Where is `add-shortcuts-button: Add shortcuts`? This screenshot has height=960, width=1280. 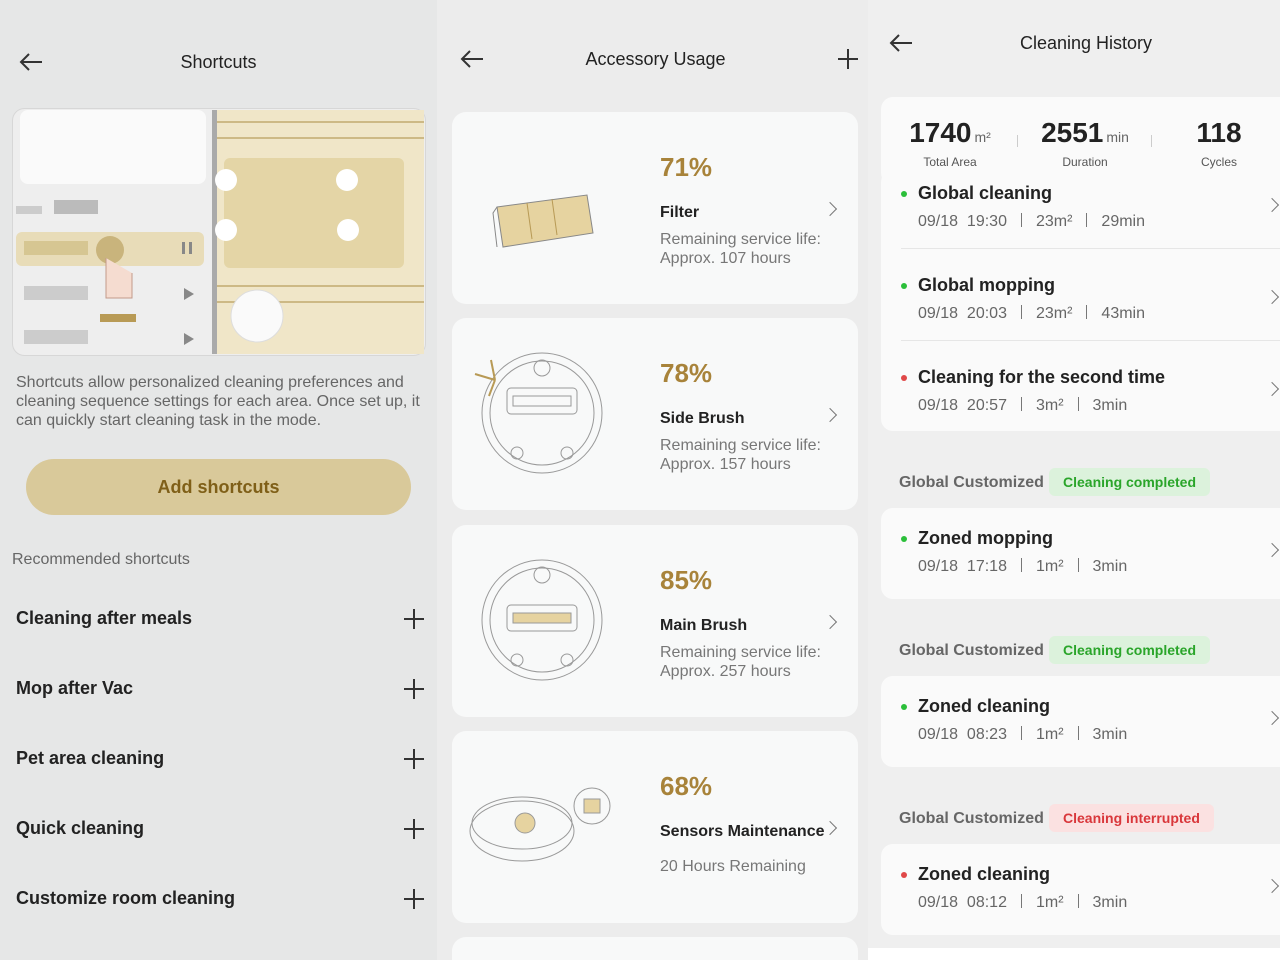 add-shortcuts-button: Add shortcuts is located at coordinates (218, 487).